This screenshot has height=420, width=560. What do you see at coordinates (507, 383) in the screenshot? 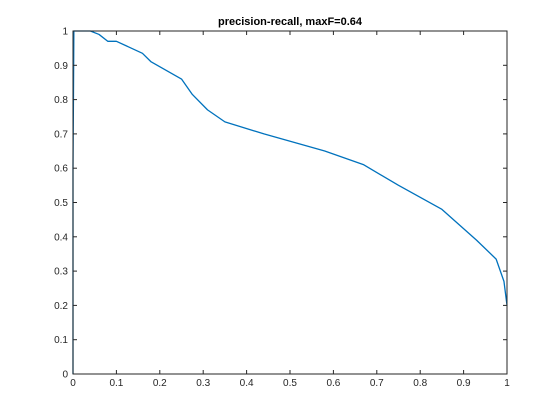
I see `x-tick-label: 1` at bounding box center [507, 383].